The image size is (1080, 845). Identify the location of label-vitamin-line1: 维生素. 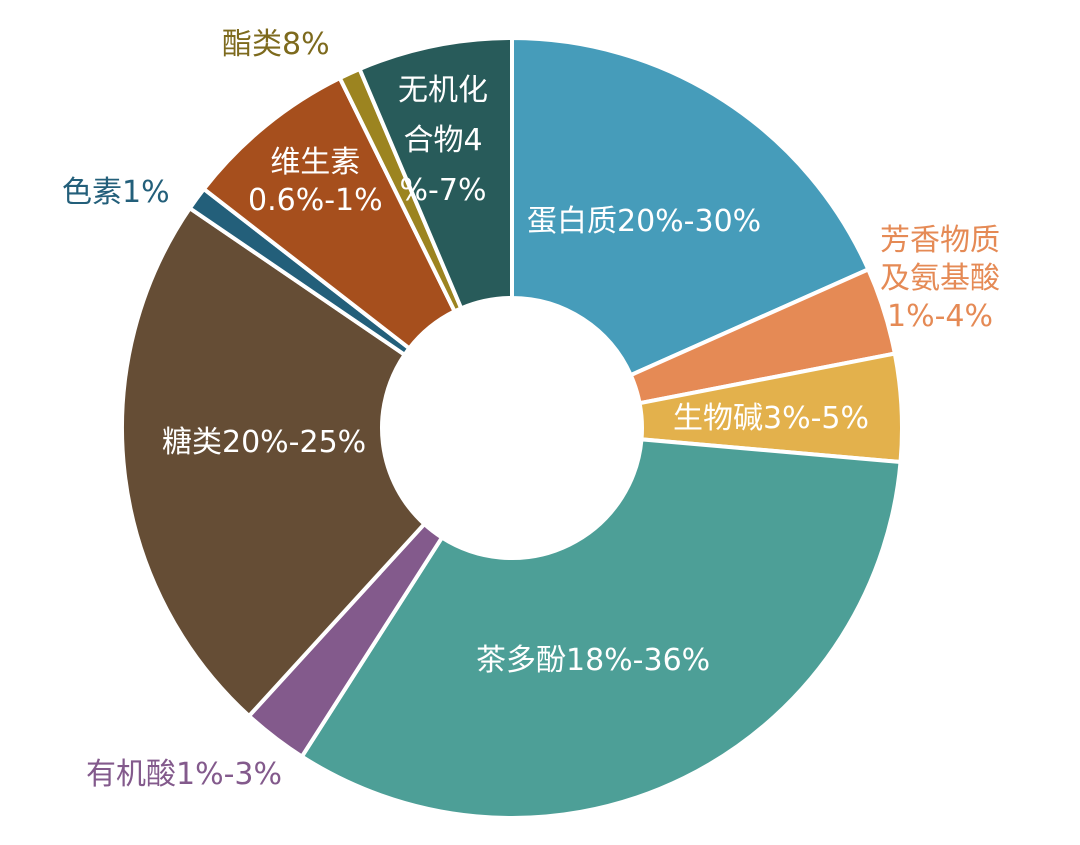
(315, 162).